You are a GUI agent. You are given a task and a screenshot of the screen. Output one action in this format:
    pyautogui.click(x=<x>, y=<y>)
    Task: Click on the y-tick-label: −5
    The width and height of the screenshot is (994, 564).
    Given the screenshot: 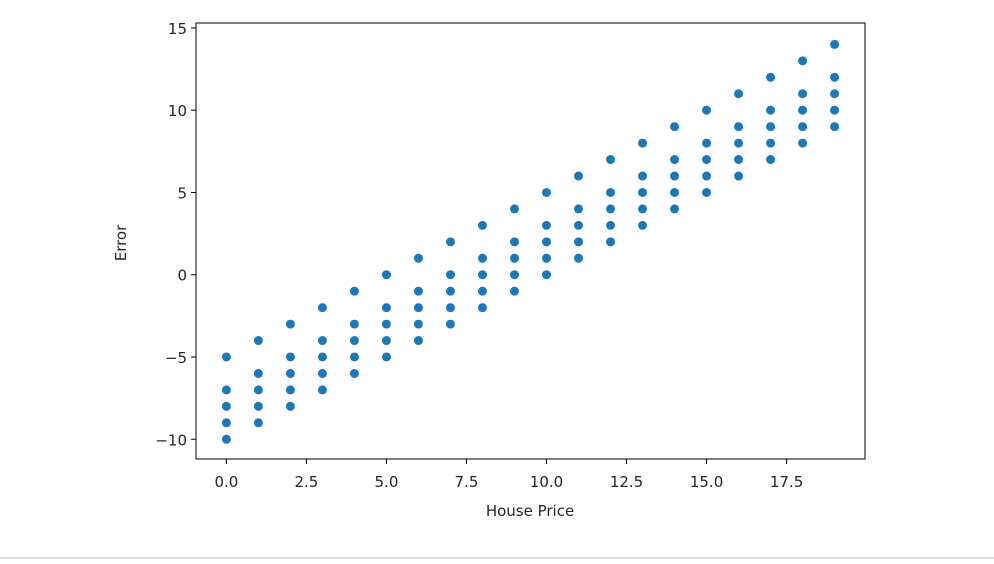 What is the action you would take?
    pyautogui.click(x=176, y=358)
    